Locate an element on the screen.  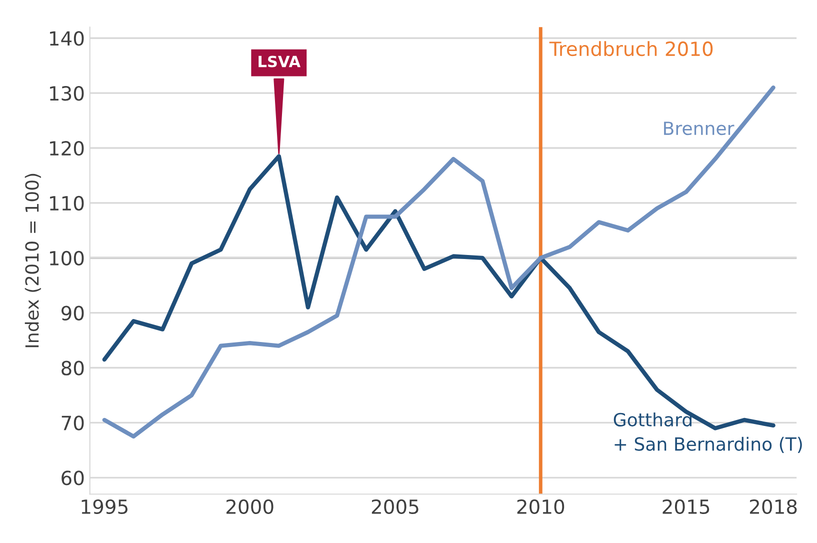
y-tick-label: 140 is located at coordinates (67, 38).